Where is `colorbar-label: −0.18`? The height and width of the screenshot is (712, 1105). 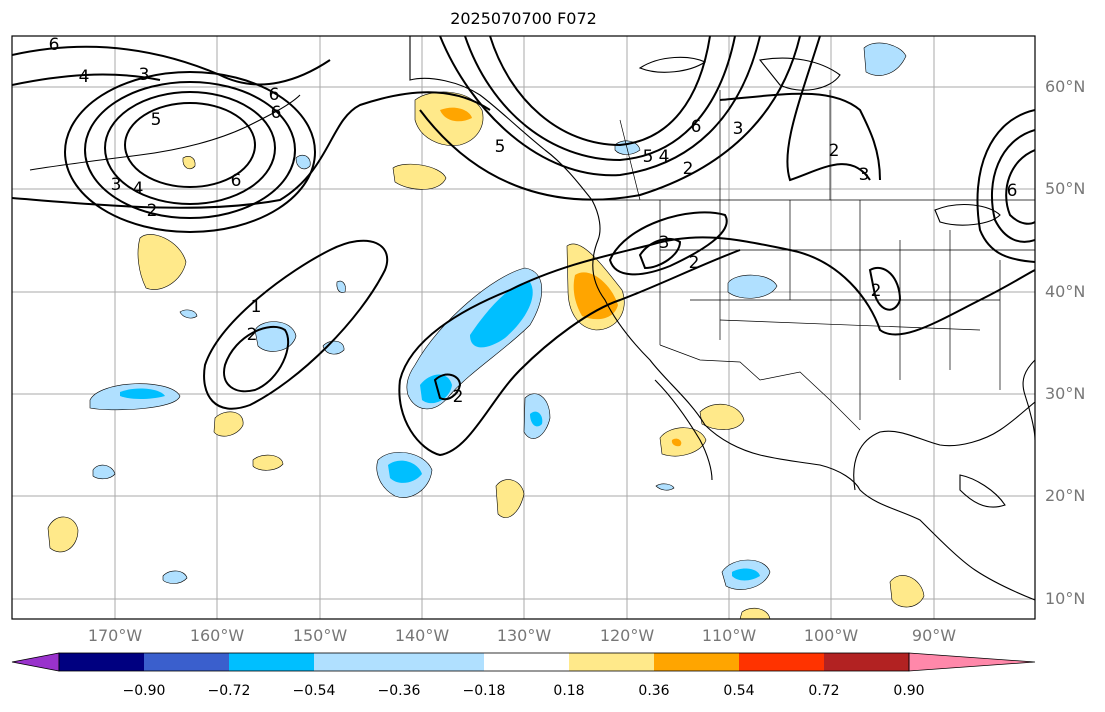 colorbar-label: −0.18 is located at coordinates (484, 691).